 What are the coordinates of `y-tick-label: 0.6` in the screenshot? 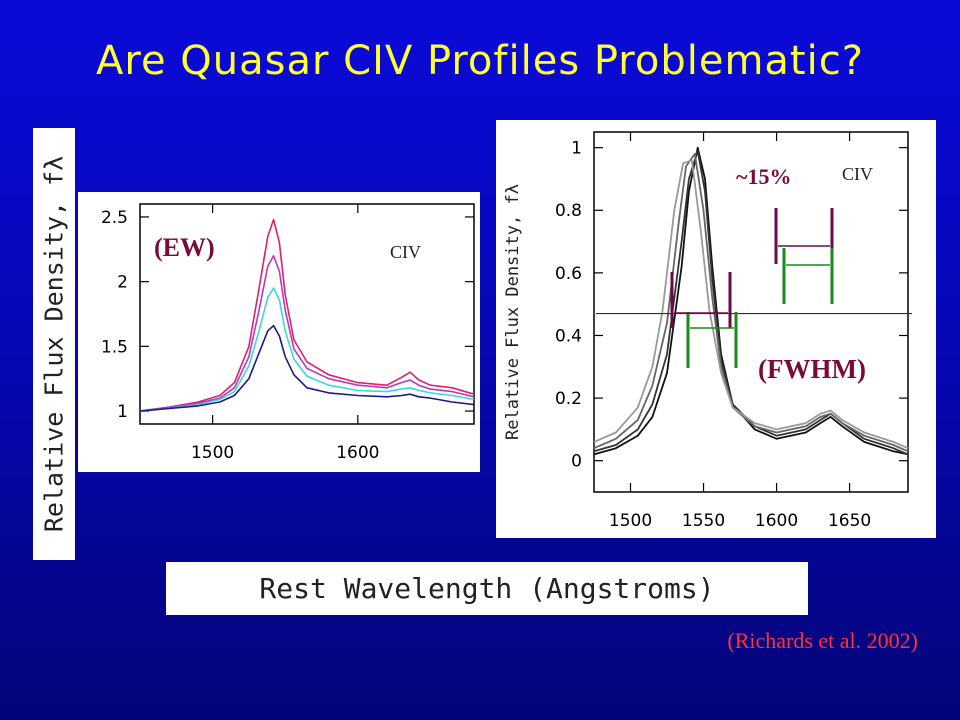 It's located at (568, 274).